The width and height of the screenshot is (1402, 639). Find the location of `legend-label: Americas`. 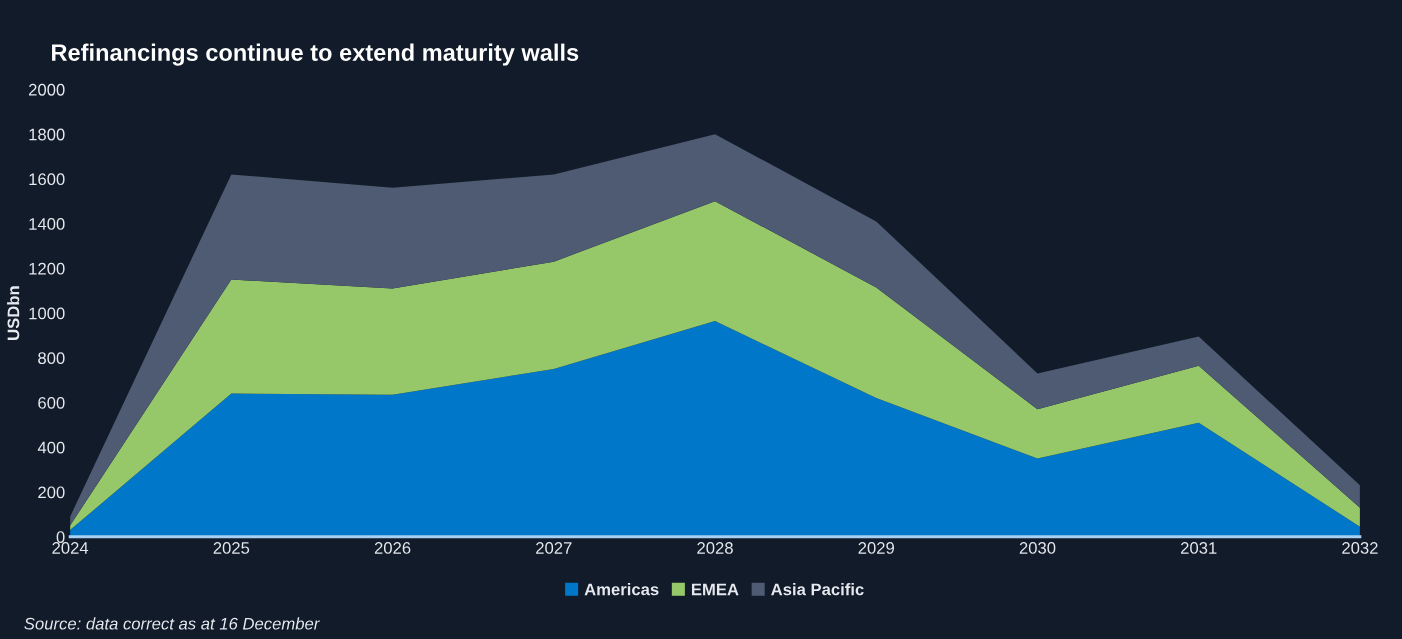

legend-label: Americas is located at coordinates (621, 589).